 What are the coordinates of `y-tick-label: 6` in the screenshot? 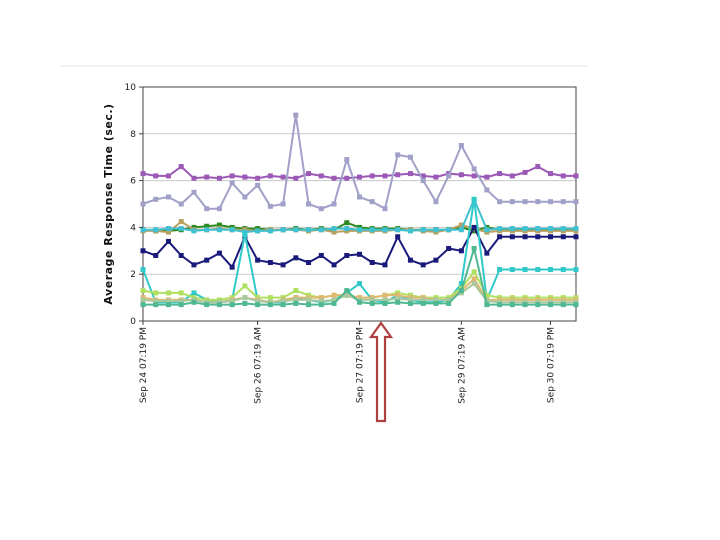 It's located at (133, 182).